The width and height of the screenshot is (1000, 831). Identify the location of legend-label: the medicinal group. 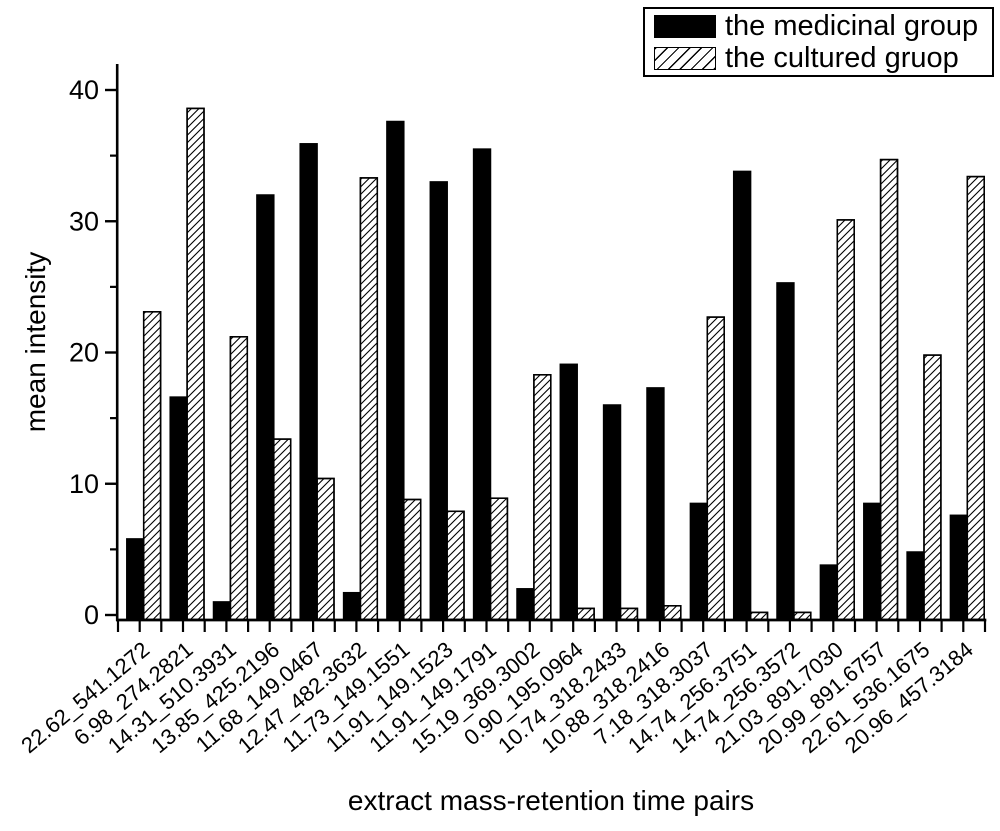
(852, 25).